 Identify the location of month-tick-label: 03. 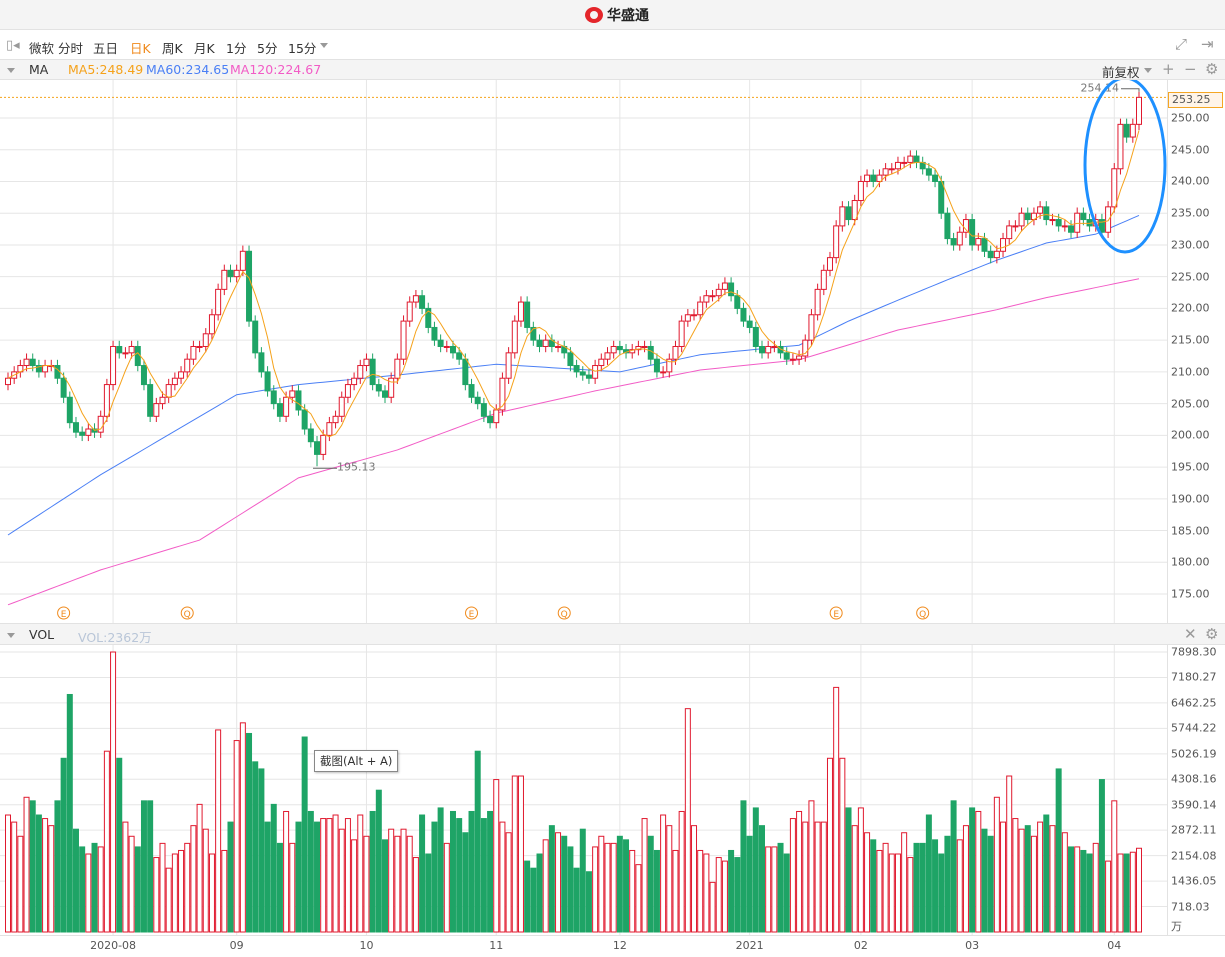
(972, 945).